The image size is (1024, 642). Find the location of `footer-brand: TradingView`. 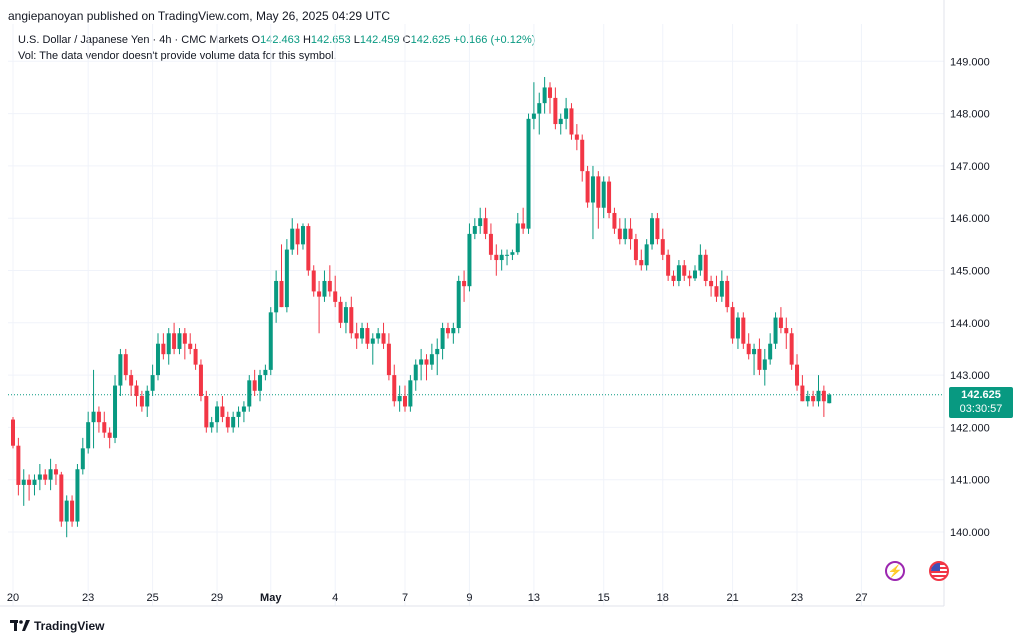

footer-brand: TradingView is located at coordinates (57, 626).